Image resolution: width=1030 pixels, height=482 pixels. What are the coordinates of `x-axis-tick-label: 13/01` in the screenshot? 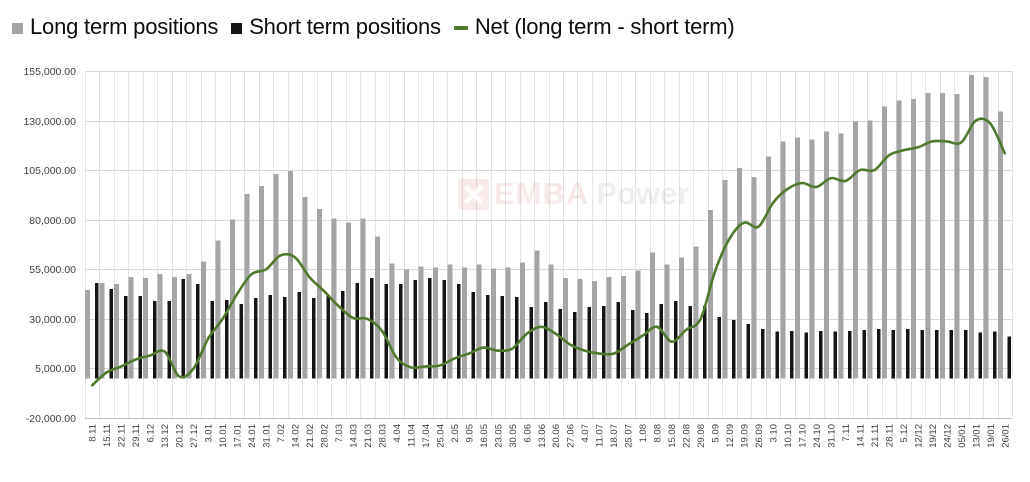 It's located at (976, 436).